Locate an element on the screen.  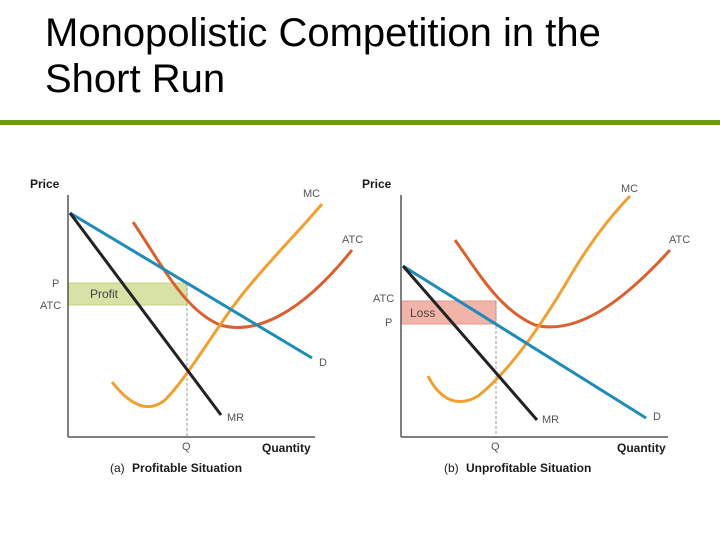
caption-tag: (a) is located at coordinates (117, 468).